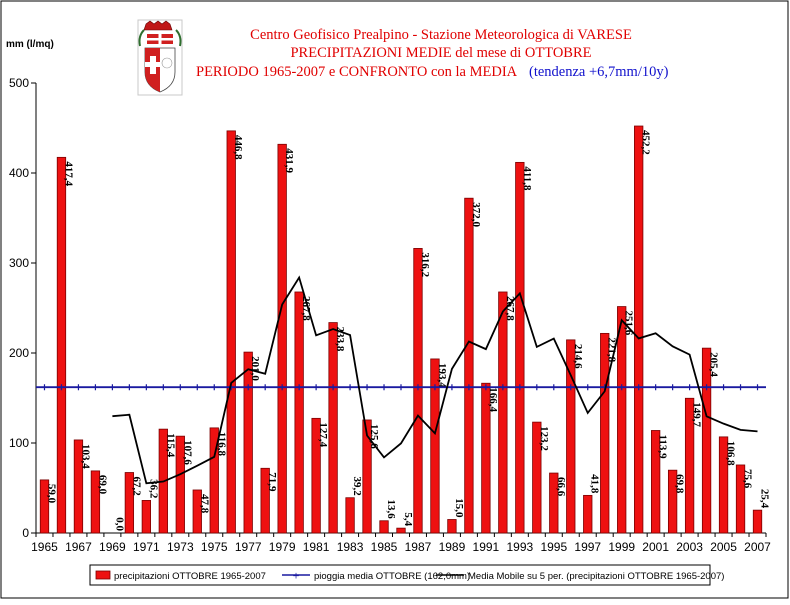  What do you see at coordinates (19, 353) in the screenshot?
I see `y-tick-label: 200` at bounding box center [19, 353].